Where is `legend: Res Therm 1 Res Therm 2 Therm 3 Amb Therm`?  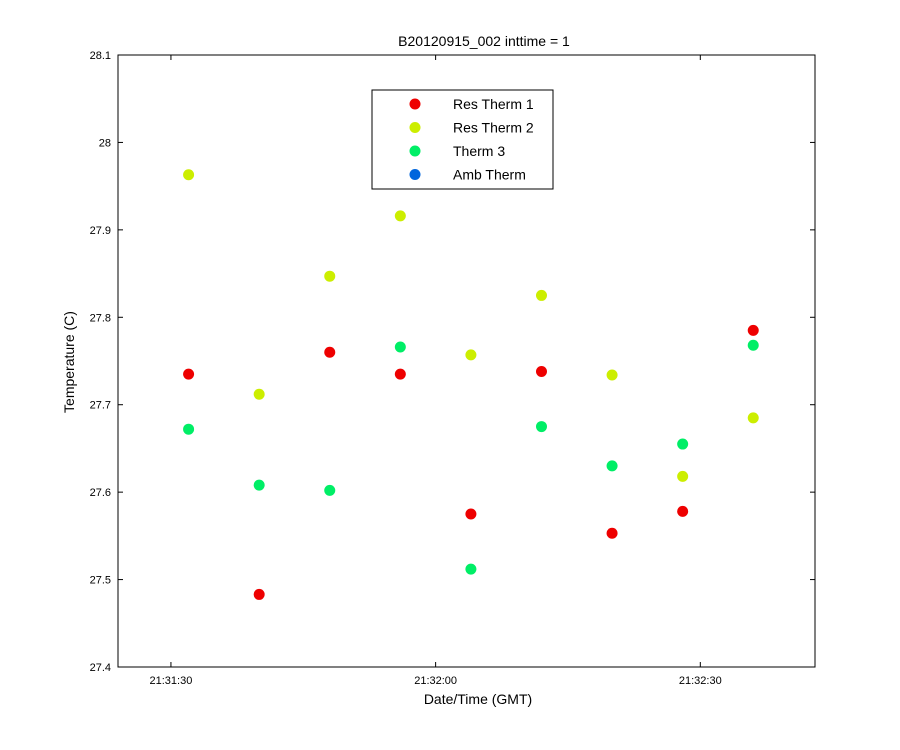 legend: Res Therm 1 Res Therm 2 Therm 3 Amb Therm is located at coordinates (462, 139).